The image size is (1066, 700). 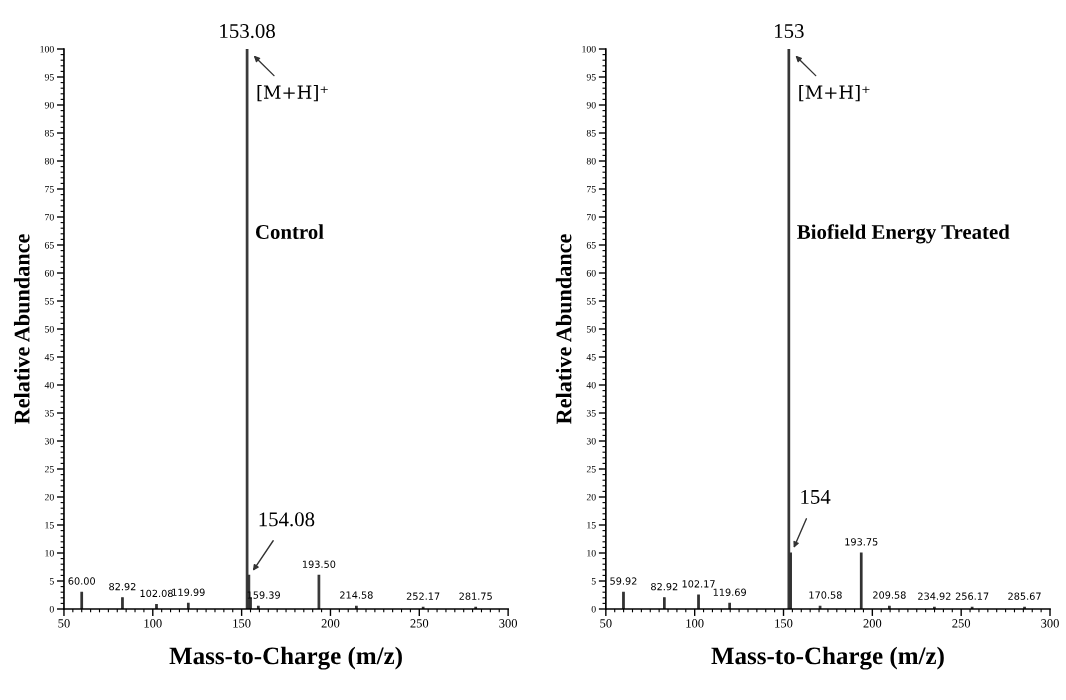 I want to click on annotation: Control, so click(x=289, y=232).